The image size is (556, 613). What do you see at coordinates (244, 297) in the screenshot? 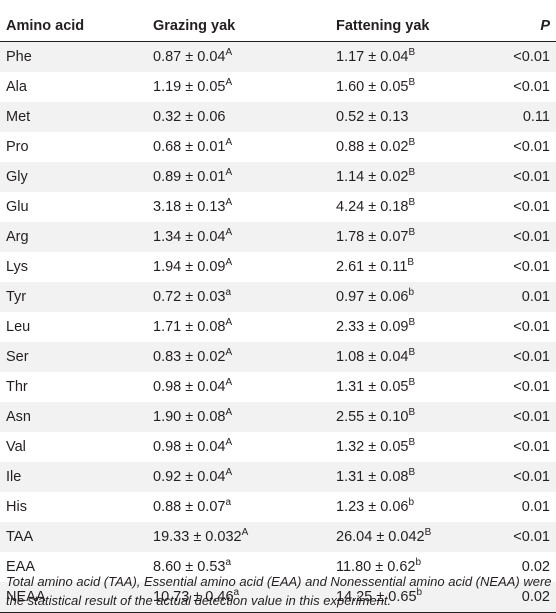
I see `cell-grazing-yak: 0.72 ± 0.03a` at bounding box center [244, 297].